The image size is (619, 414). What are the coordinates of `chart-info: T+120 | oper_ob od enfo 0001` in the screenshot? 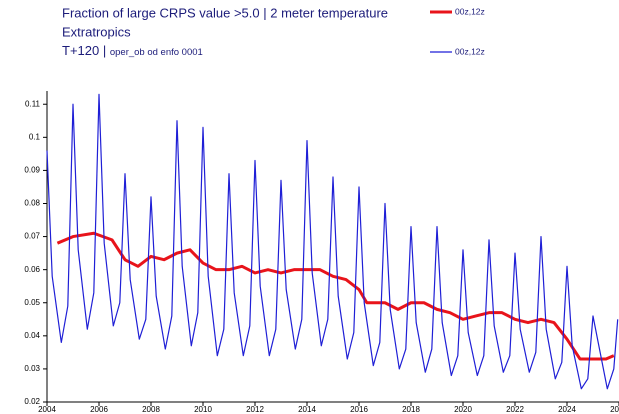 It's located at (132, 50).